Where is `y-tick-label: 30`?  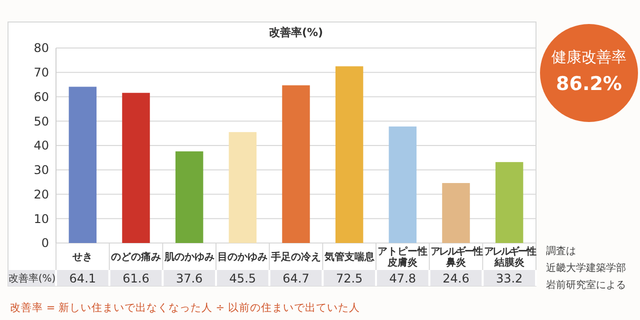 y-tick-label: 30 is located at coordinates (41, 170).